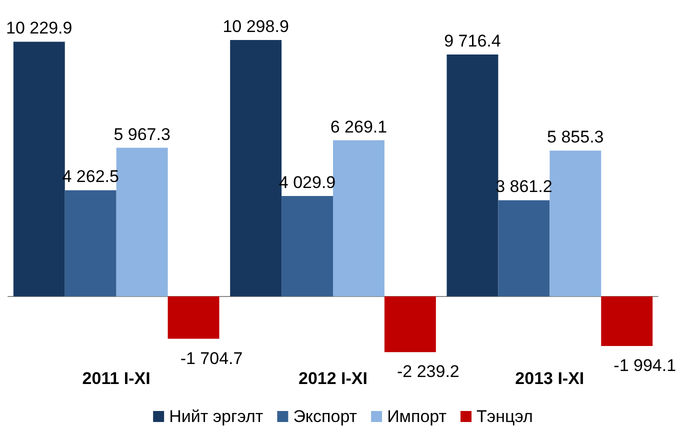 The width and height of the screenshot is (686, 432). What do you see at coordinates (333, 378) in the screenshot?
I see `x-tick-label: 2012 I-XI` at bounding box center [333, 378].